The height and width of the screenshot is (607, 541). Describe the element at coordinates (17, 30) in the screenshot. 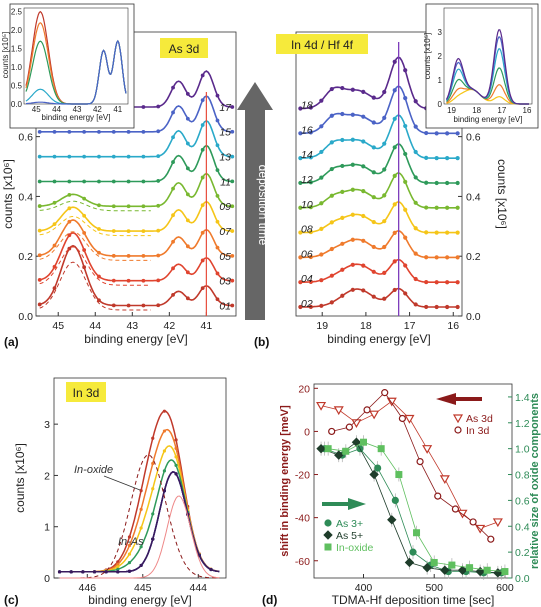

I see `inset-y-tick-label: 2.0` at that location.